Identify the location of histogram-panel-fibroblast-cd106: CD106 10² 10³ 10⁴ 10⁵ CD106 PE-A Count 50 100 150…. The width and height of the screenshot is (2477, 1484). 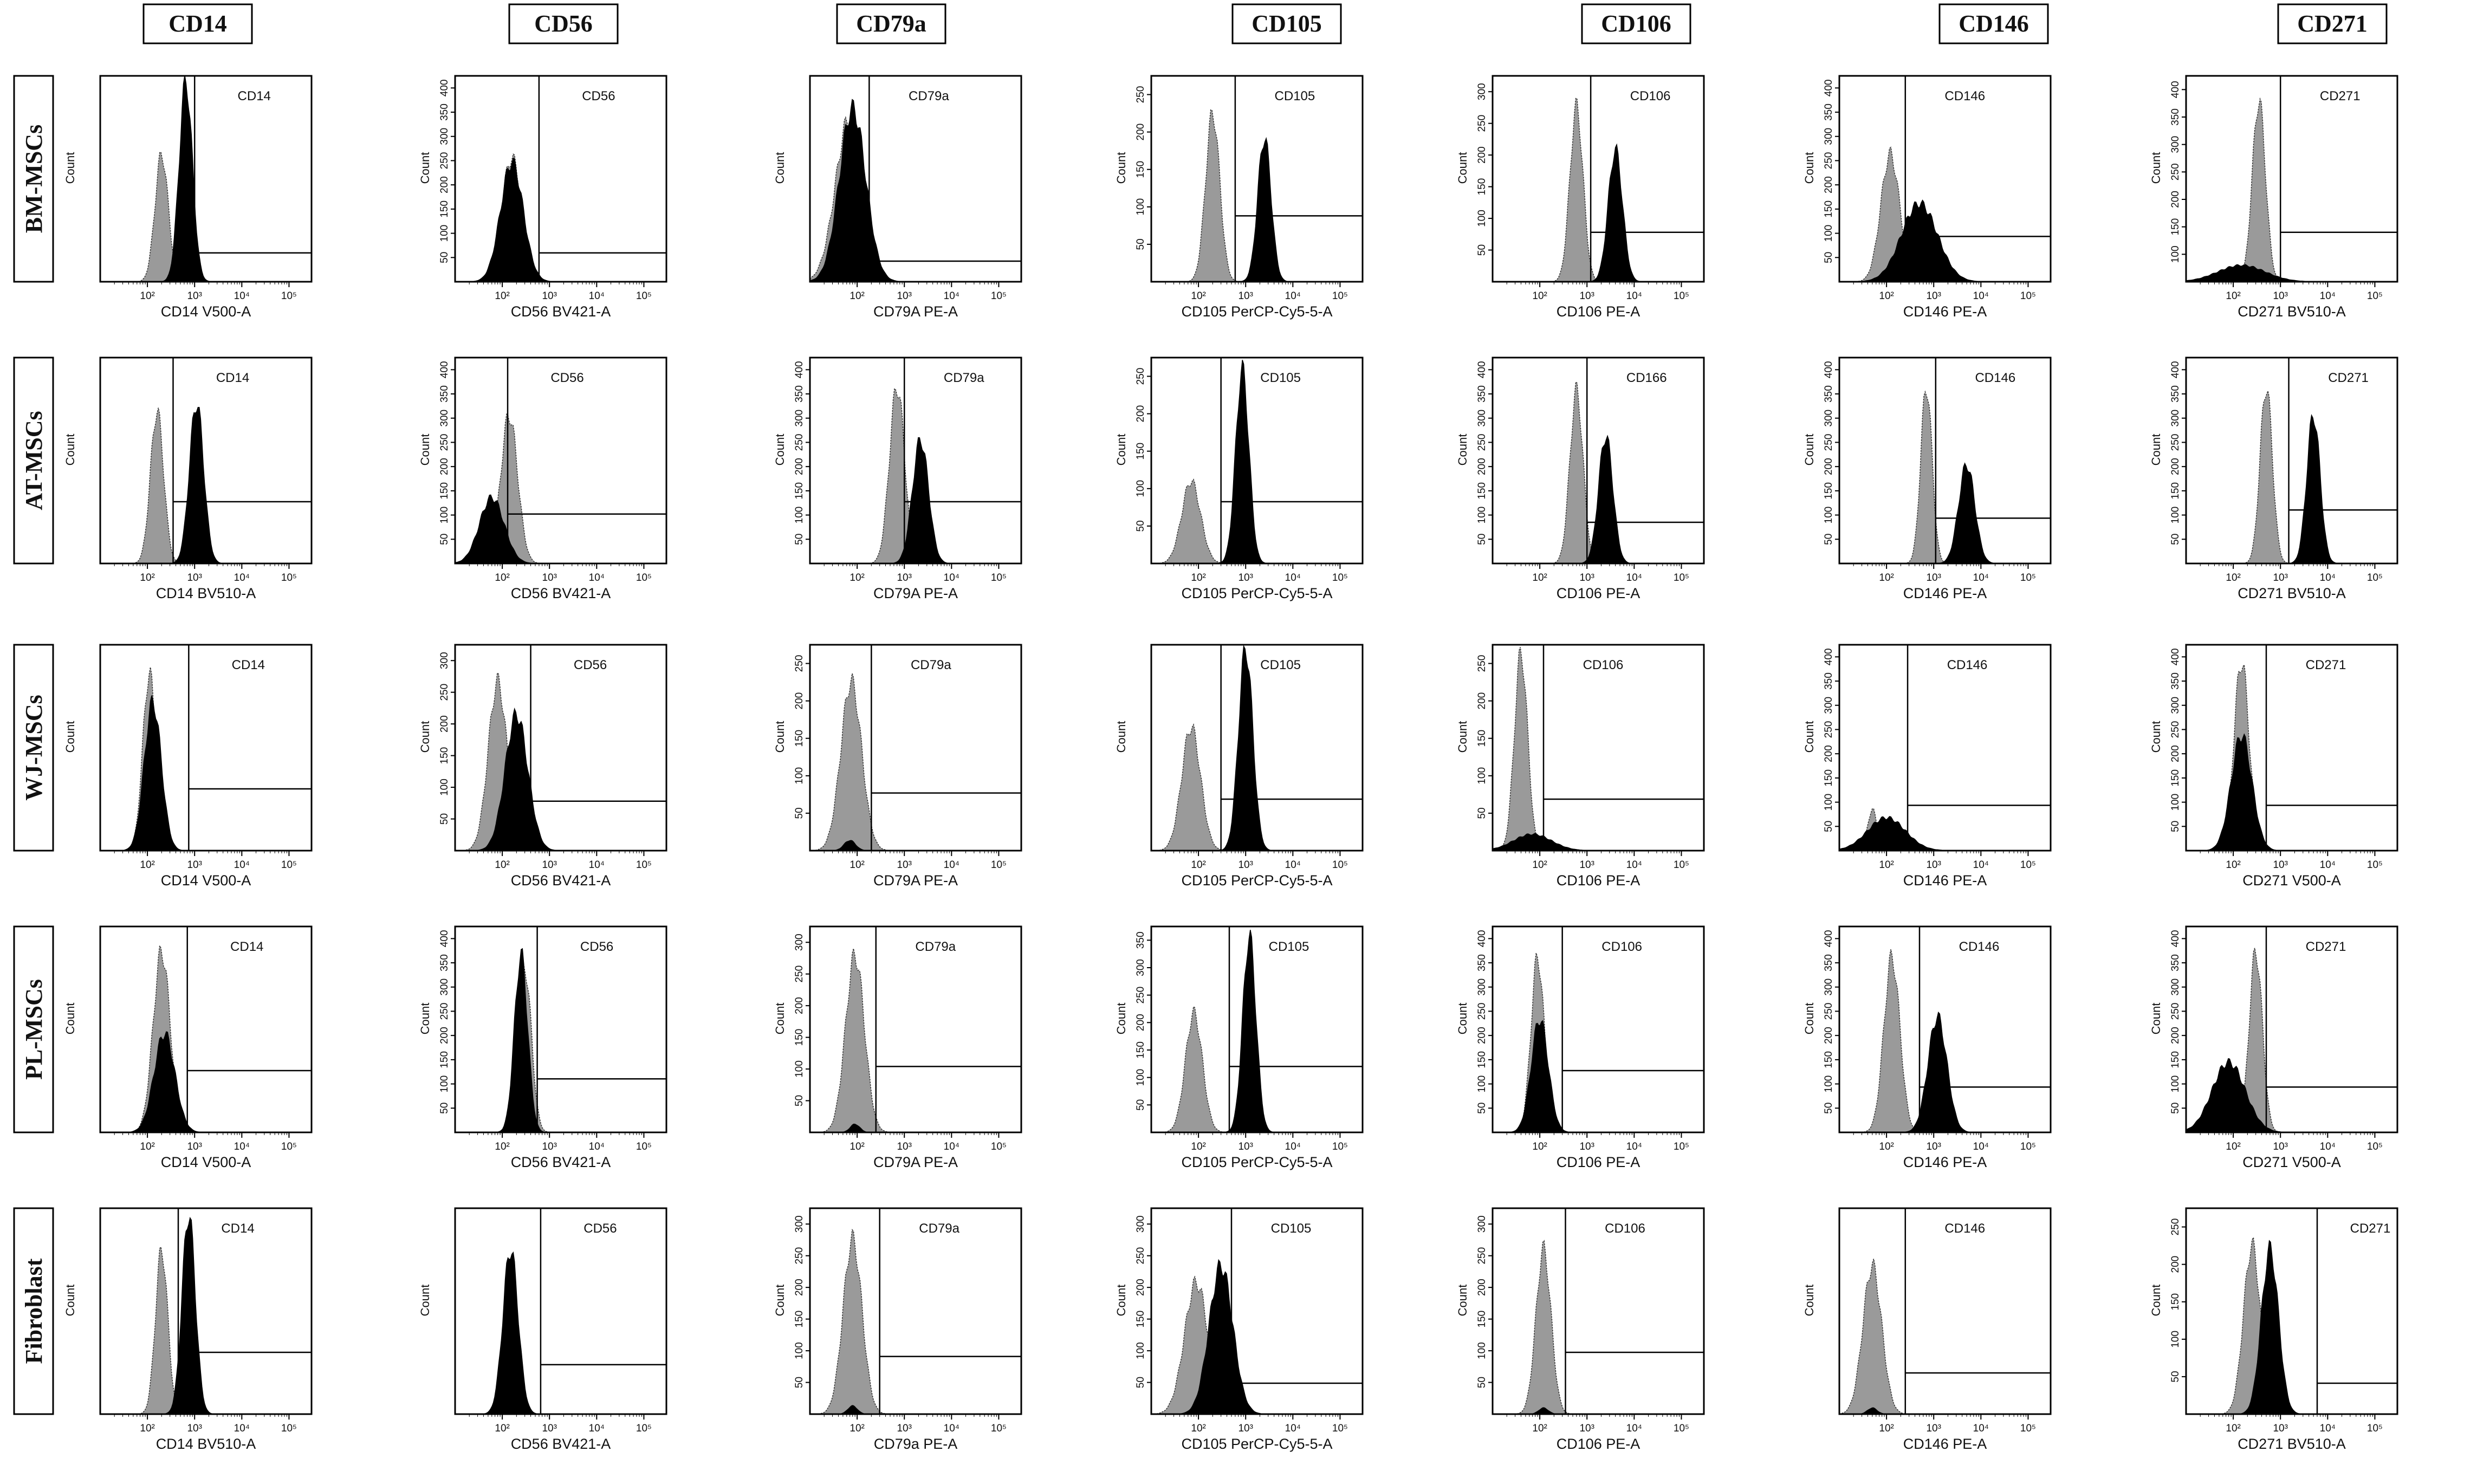
(1581, 1329).